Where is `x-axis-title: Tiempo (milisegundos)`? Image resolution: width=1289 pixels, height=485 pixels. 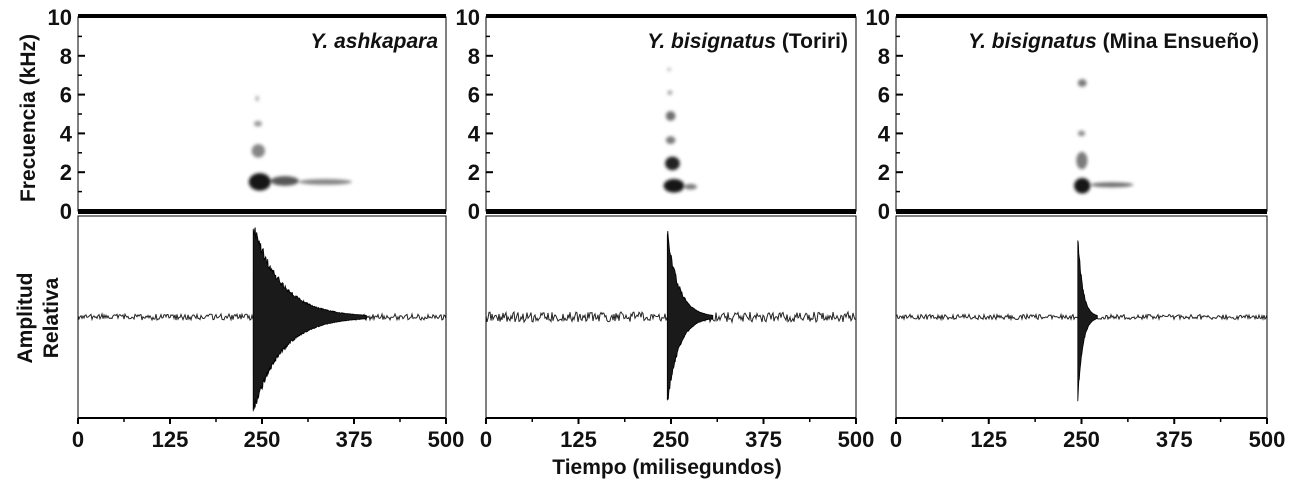 x-axis-title: Tiempo (milisegundos) is located at coordinates (666, 467).